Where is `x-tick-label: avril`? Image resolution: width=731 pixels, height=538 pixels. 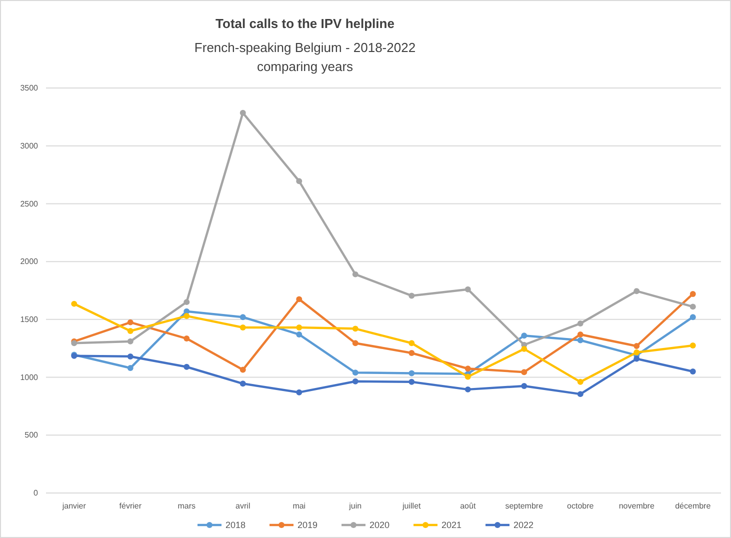 x-tick-label: avril is located at coordinates (243, 506).